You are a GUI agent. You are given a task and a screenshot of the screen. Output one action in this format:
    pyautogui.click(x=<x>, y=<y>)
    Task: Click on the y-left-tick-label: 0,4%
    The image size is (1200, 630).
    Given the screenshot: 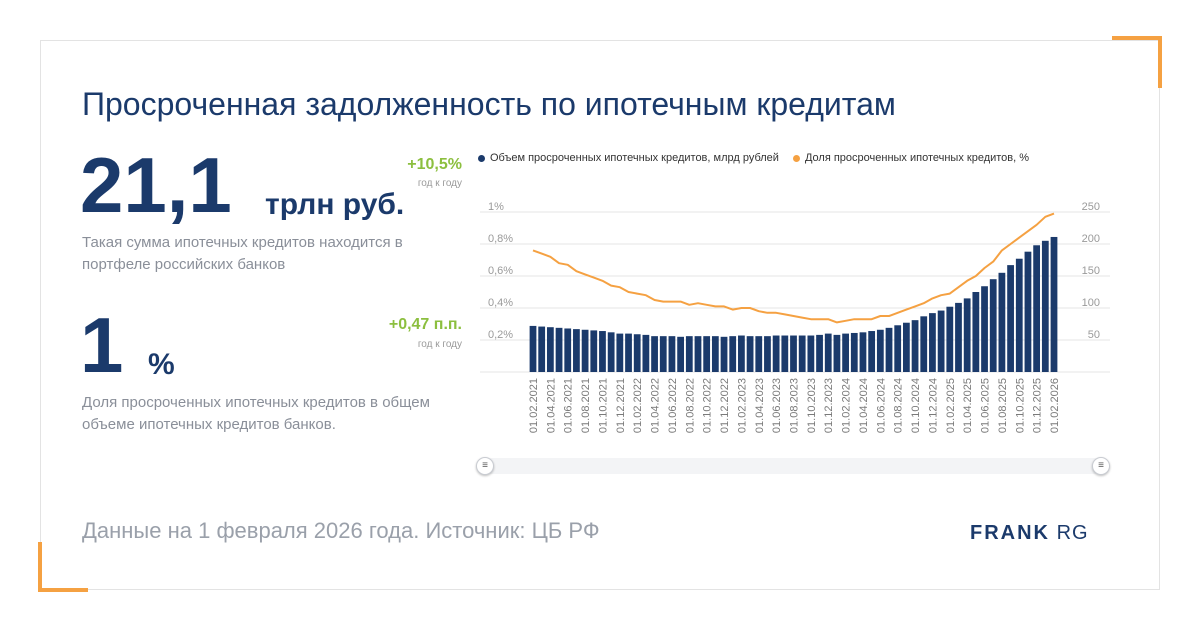 What is the action you would take?
    pyautogui.click(x=500, y=303)
    